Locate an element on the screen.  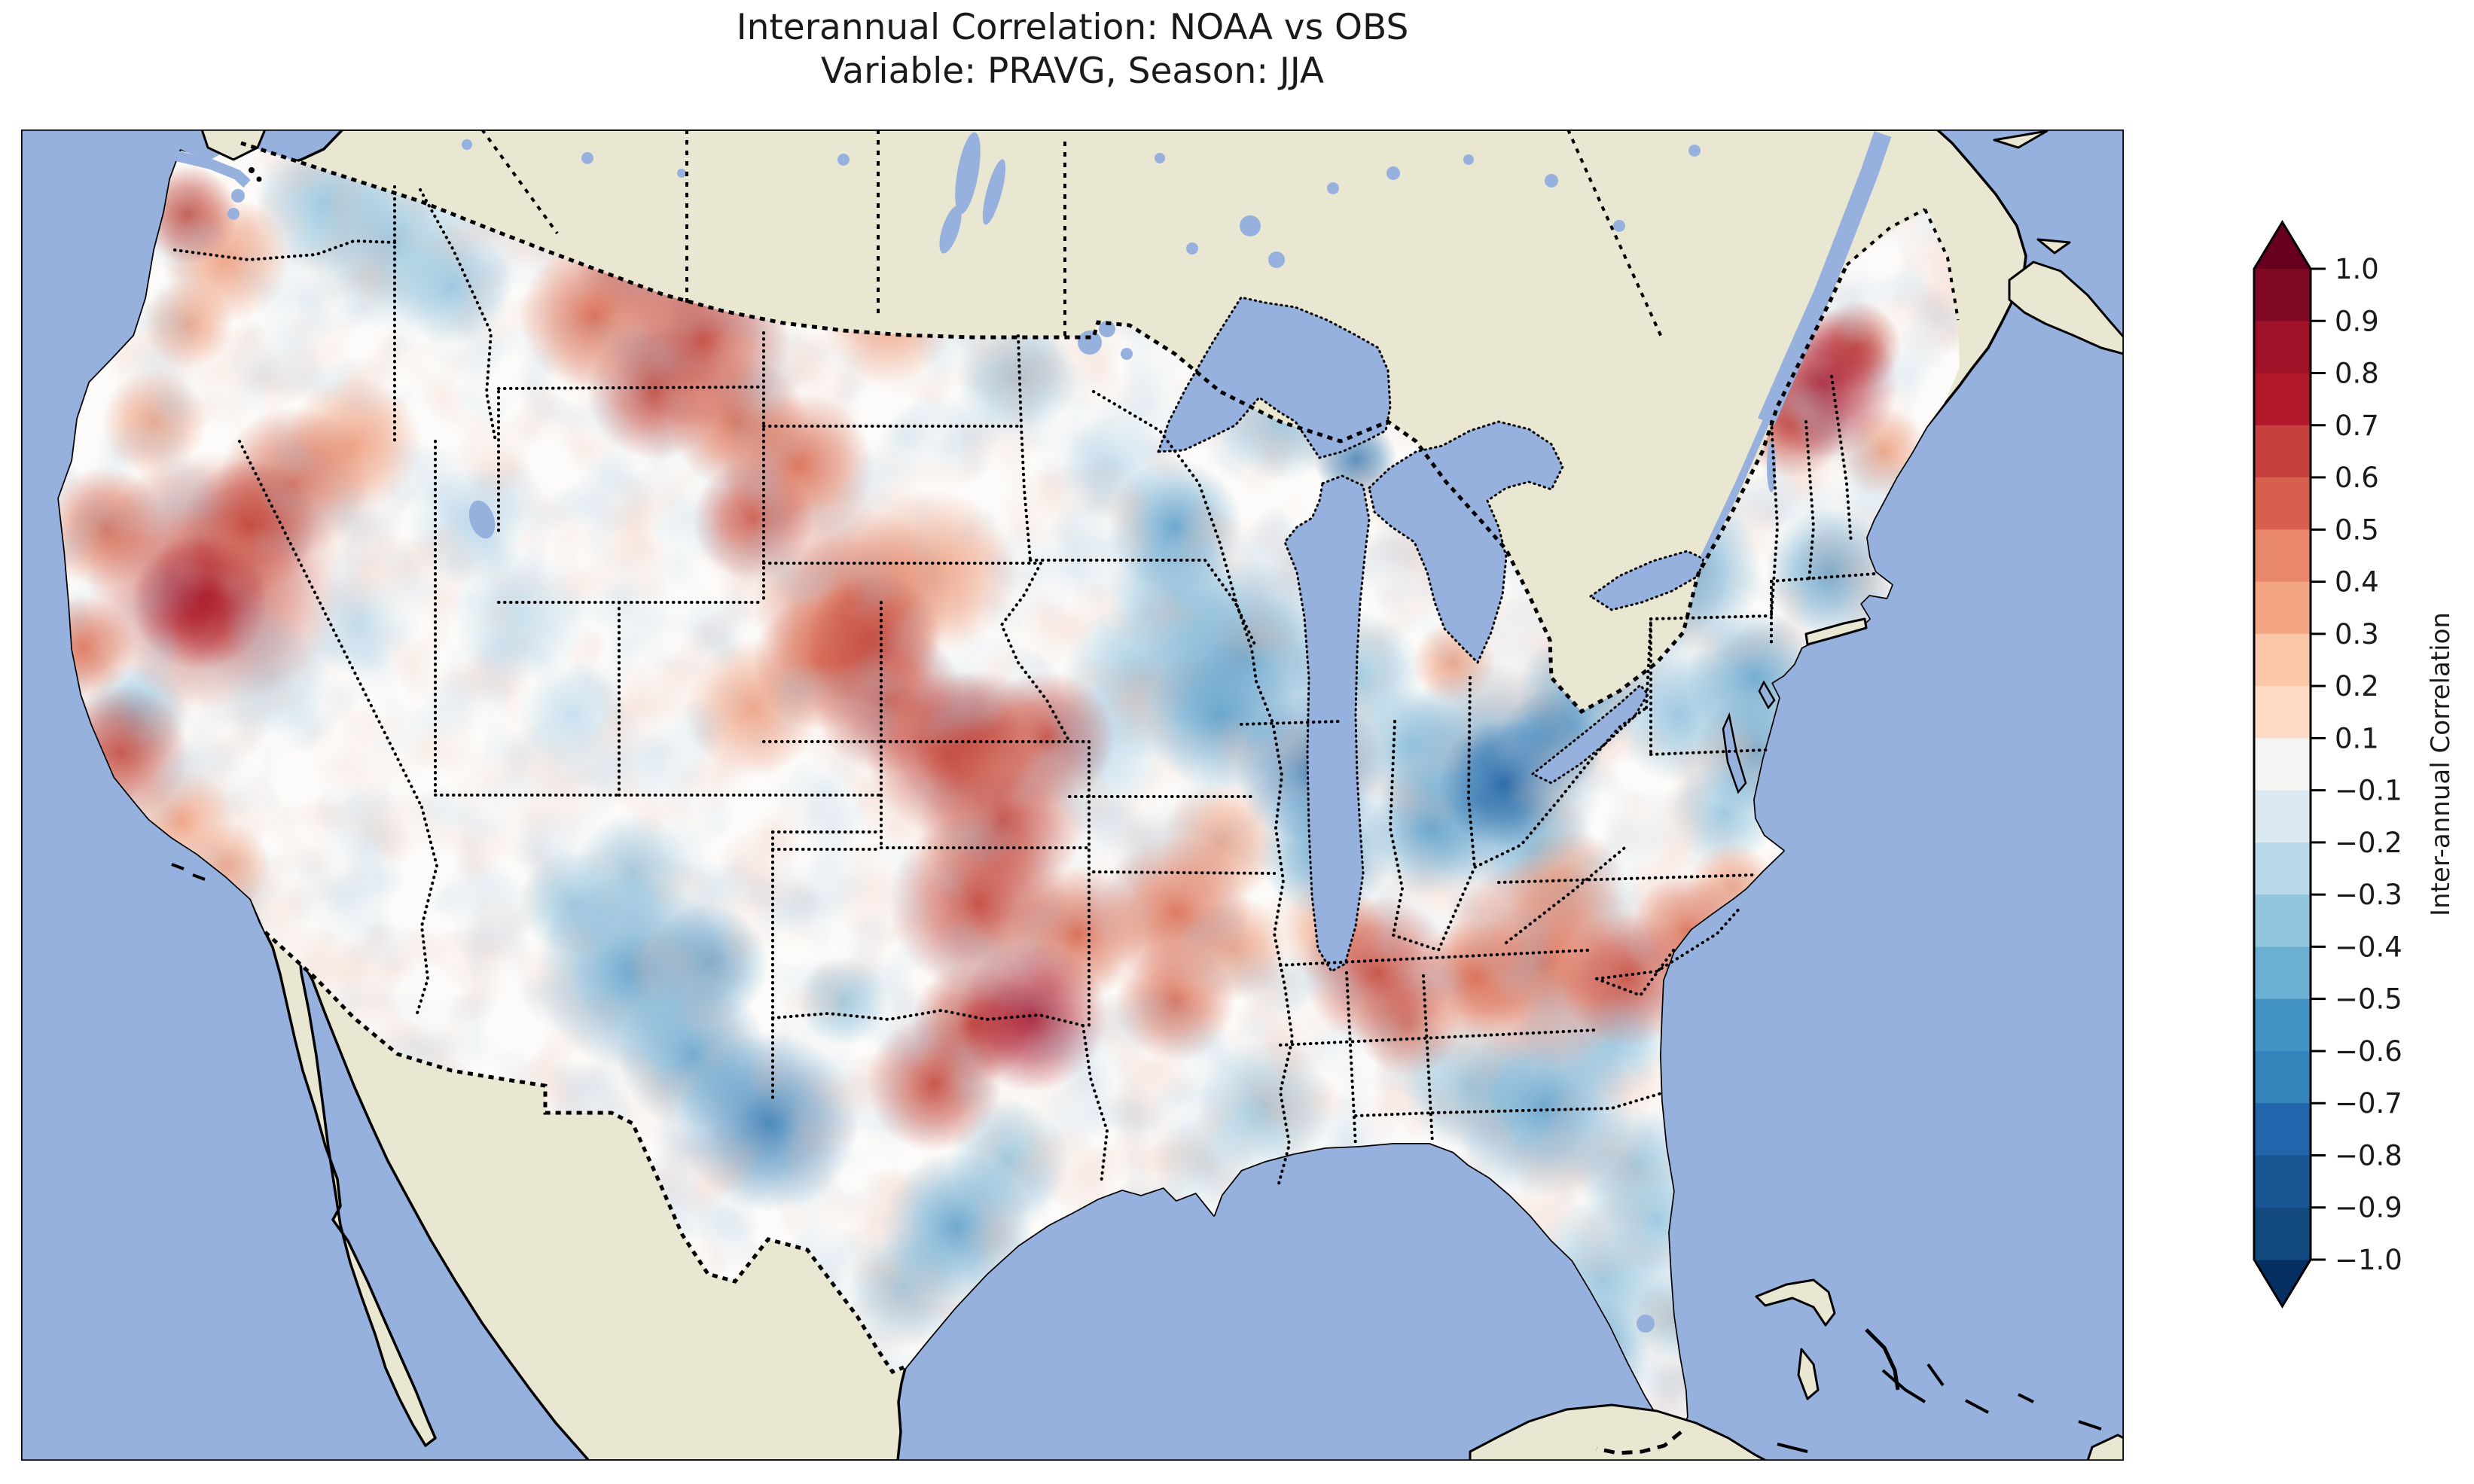
lake-huron is located at coordinates (1466, 542).